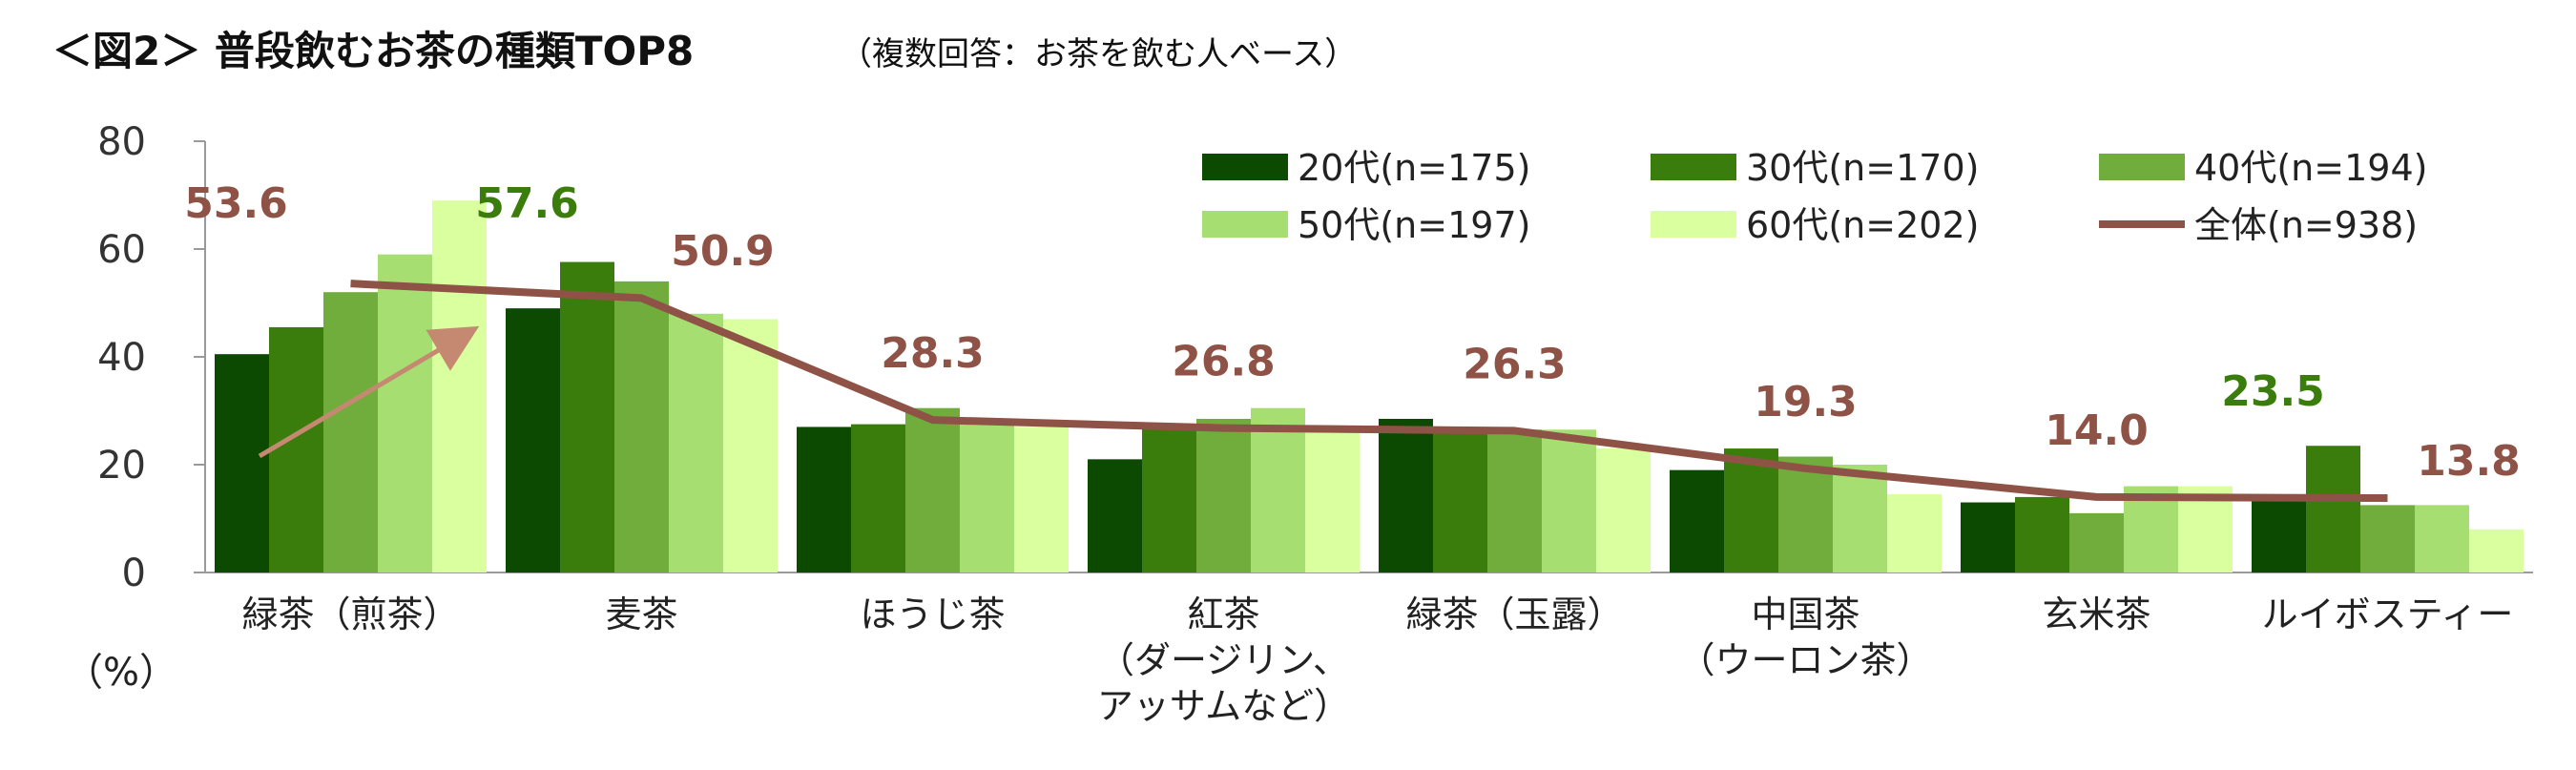 This screenshot has height=770, width=2576. I want to click on chart-subtitle: （複数回答：お茶を飲む人ベース）, so click(1098, 54).